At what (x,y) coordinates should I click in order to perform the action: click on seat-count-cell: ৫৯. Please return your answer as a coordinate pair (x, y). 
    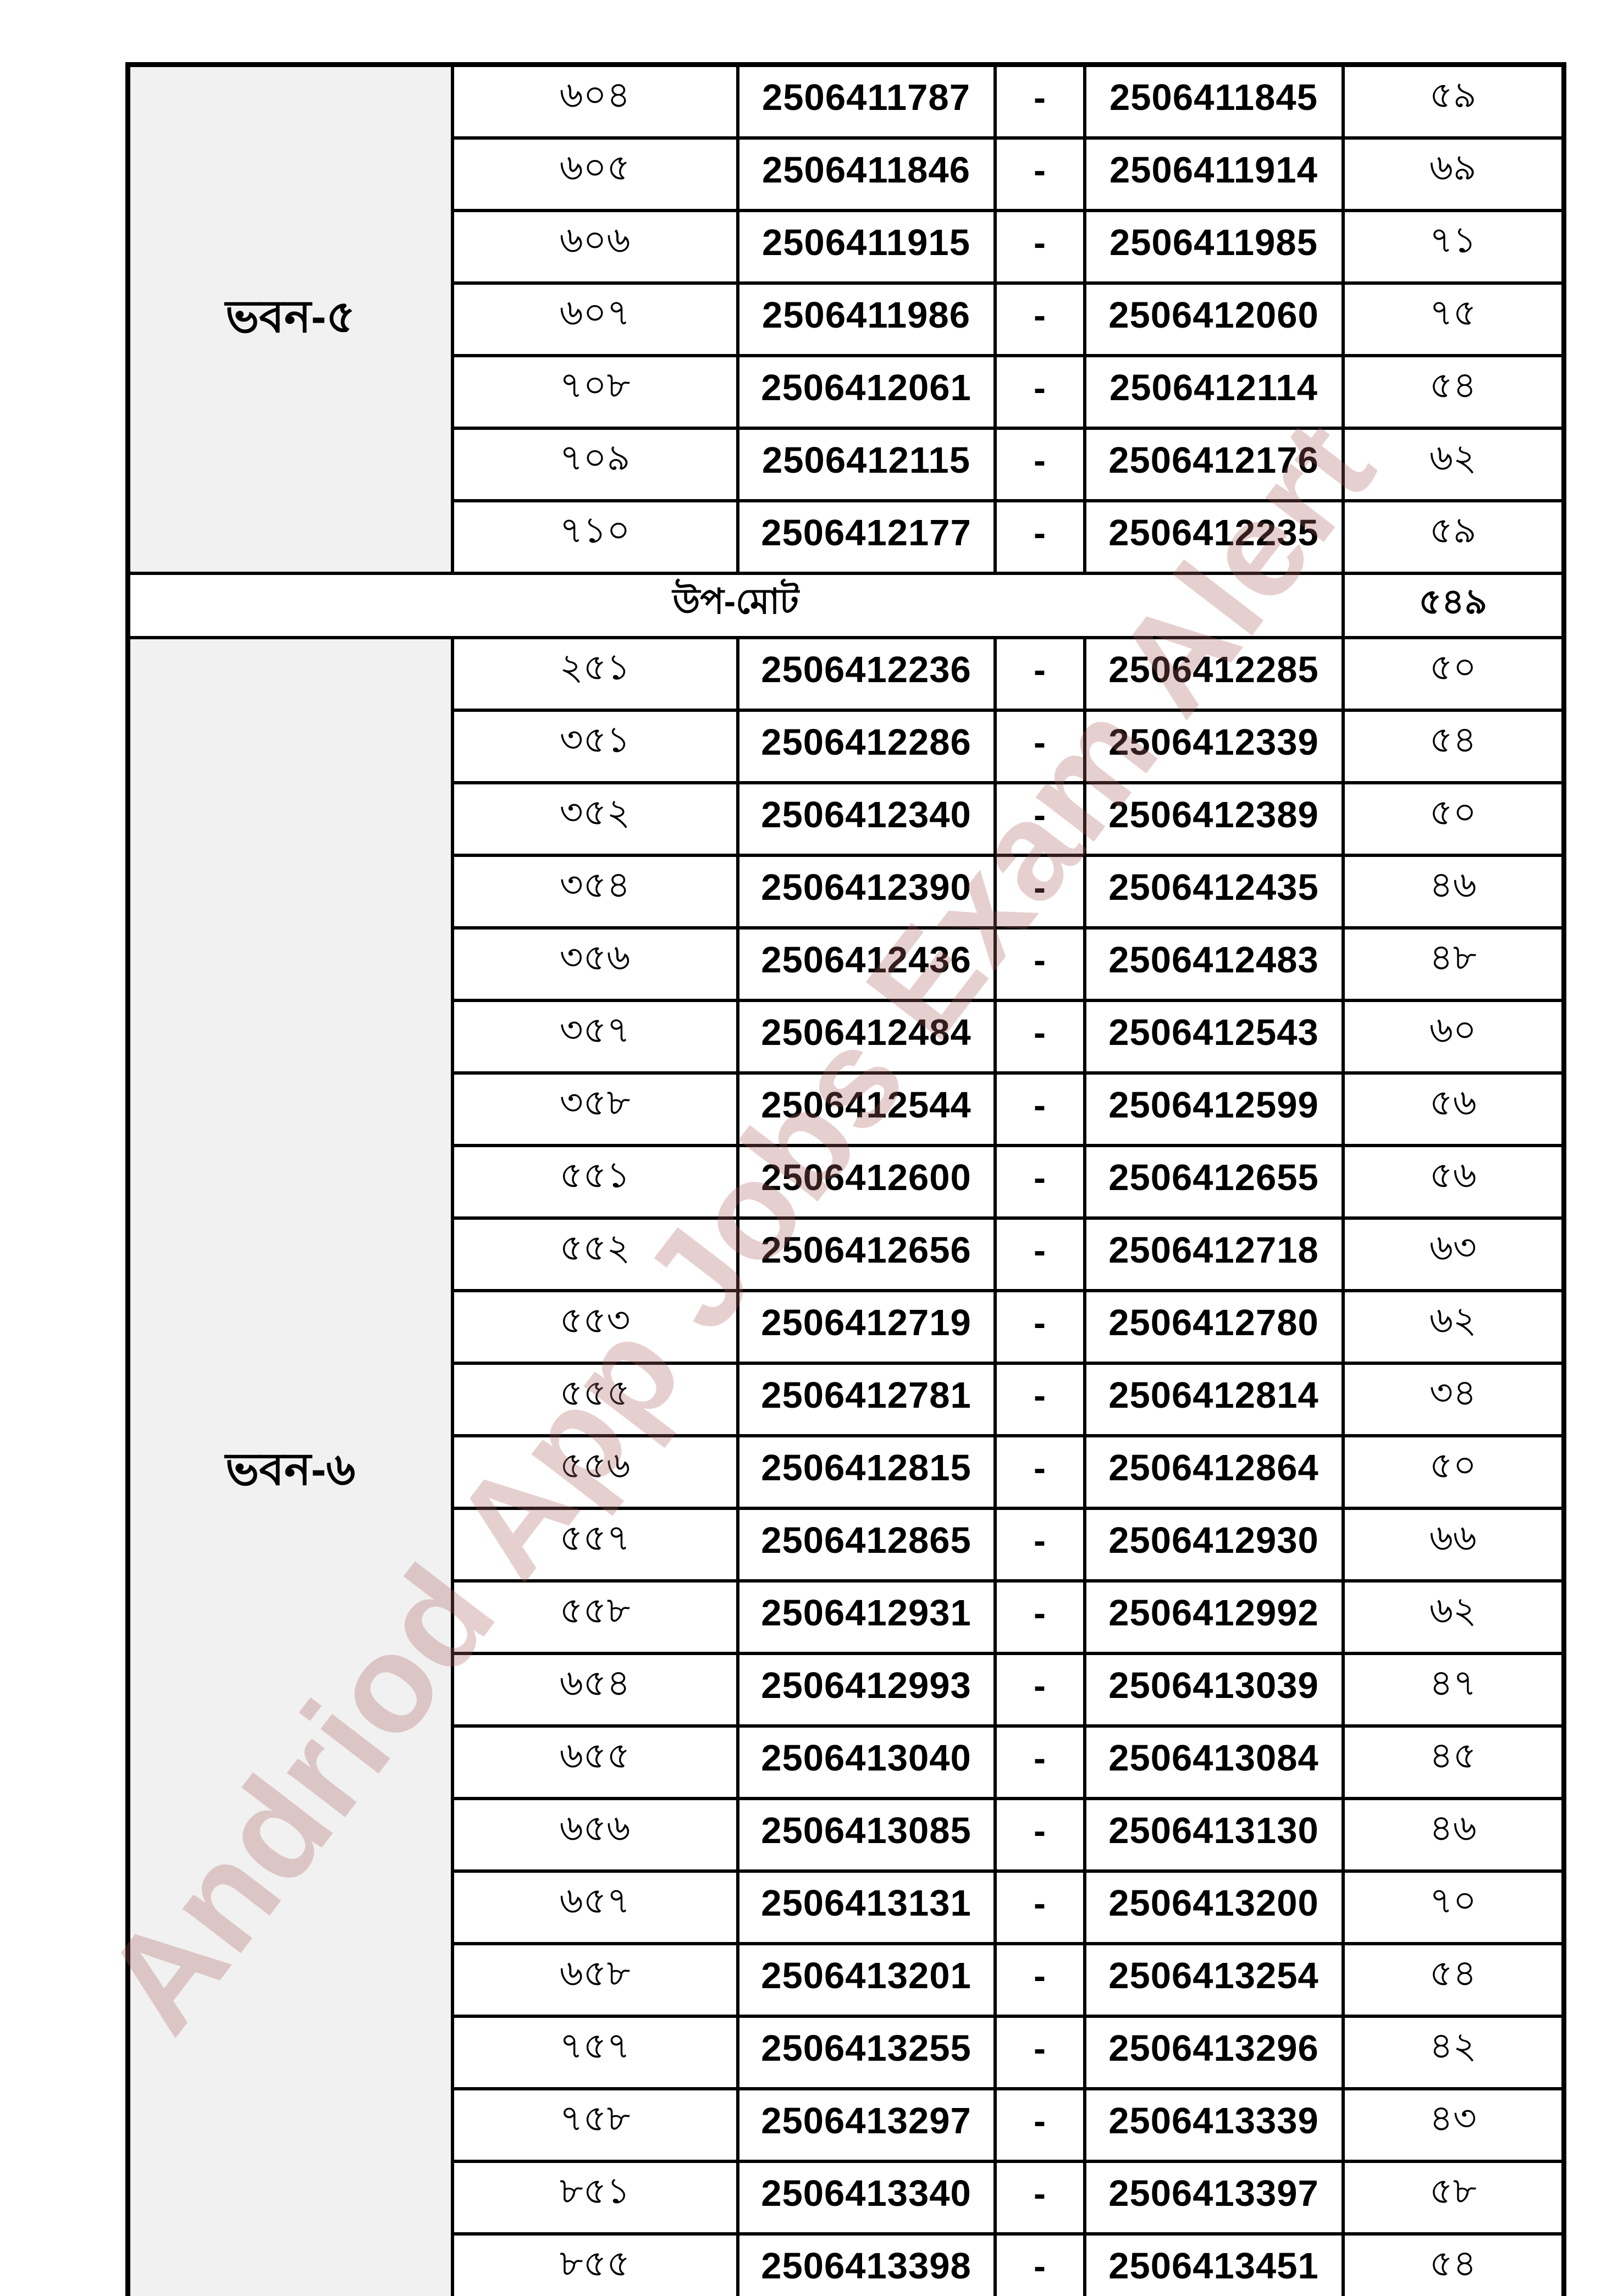
    Looking at the image, I should click on (1453, 101).